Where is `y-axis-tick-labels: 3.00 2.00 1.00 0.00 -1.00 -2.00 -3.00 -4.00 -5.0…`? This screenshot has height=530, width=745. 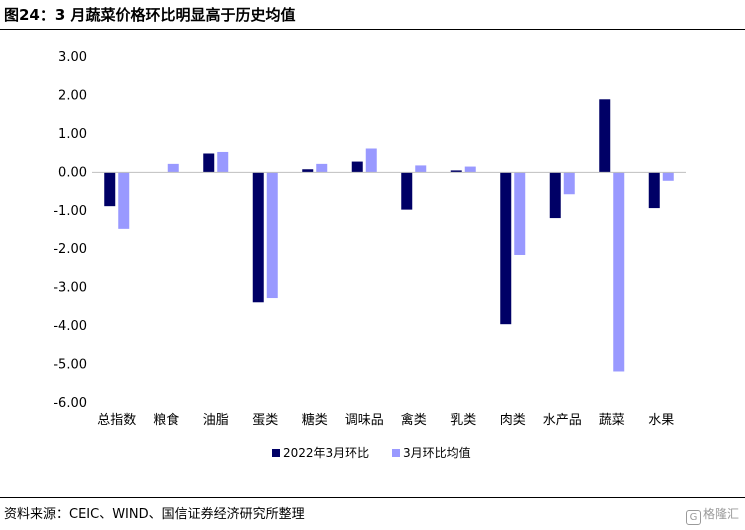 y-axis-tick-labels: 3.00 2.00 1.00 0.00 -1.00 -2.00 -3.00 -4.00 -5.0… is located at coordinates (70, 230).